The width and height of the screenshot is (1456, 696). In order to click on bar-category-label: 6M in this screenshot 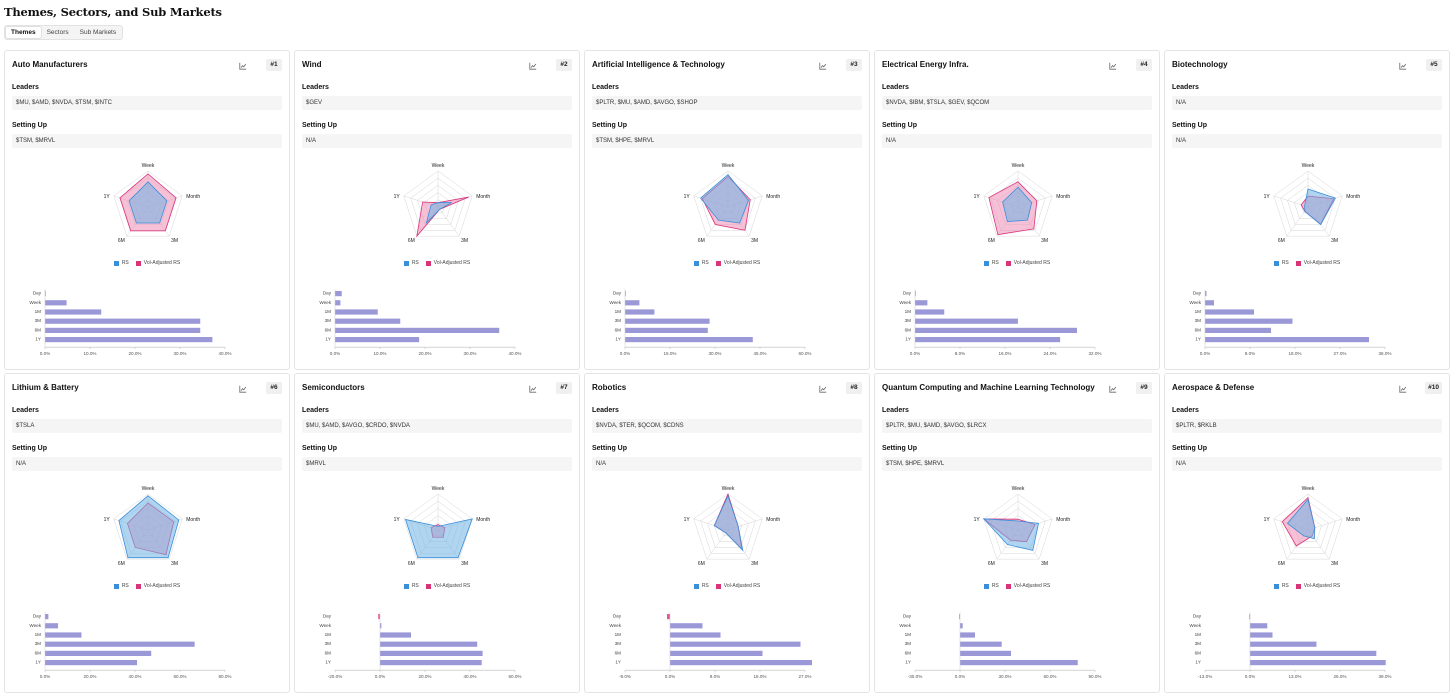, I will do `click(328, 329)`.